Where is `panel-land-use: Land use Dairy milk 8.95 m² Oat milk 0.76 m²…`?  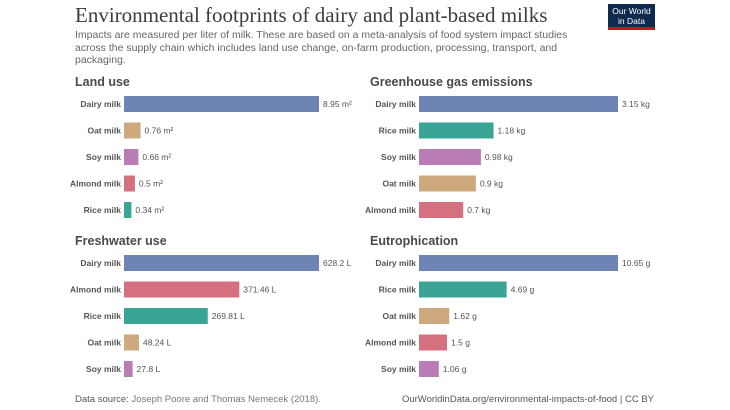
panel-land-use: Land use Dairy milk 8.95 m² Oat milk 0.76 m²… is located at coordinates (211, 146).